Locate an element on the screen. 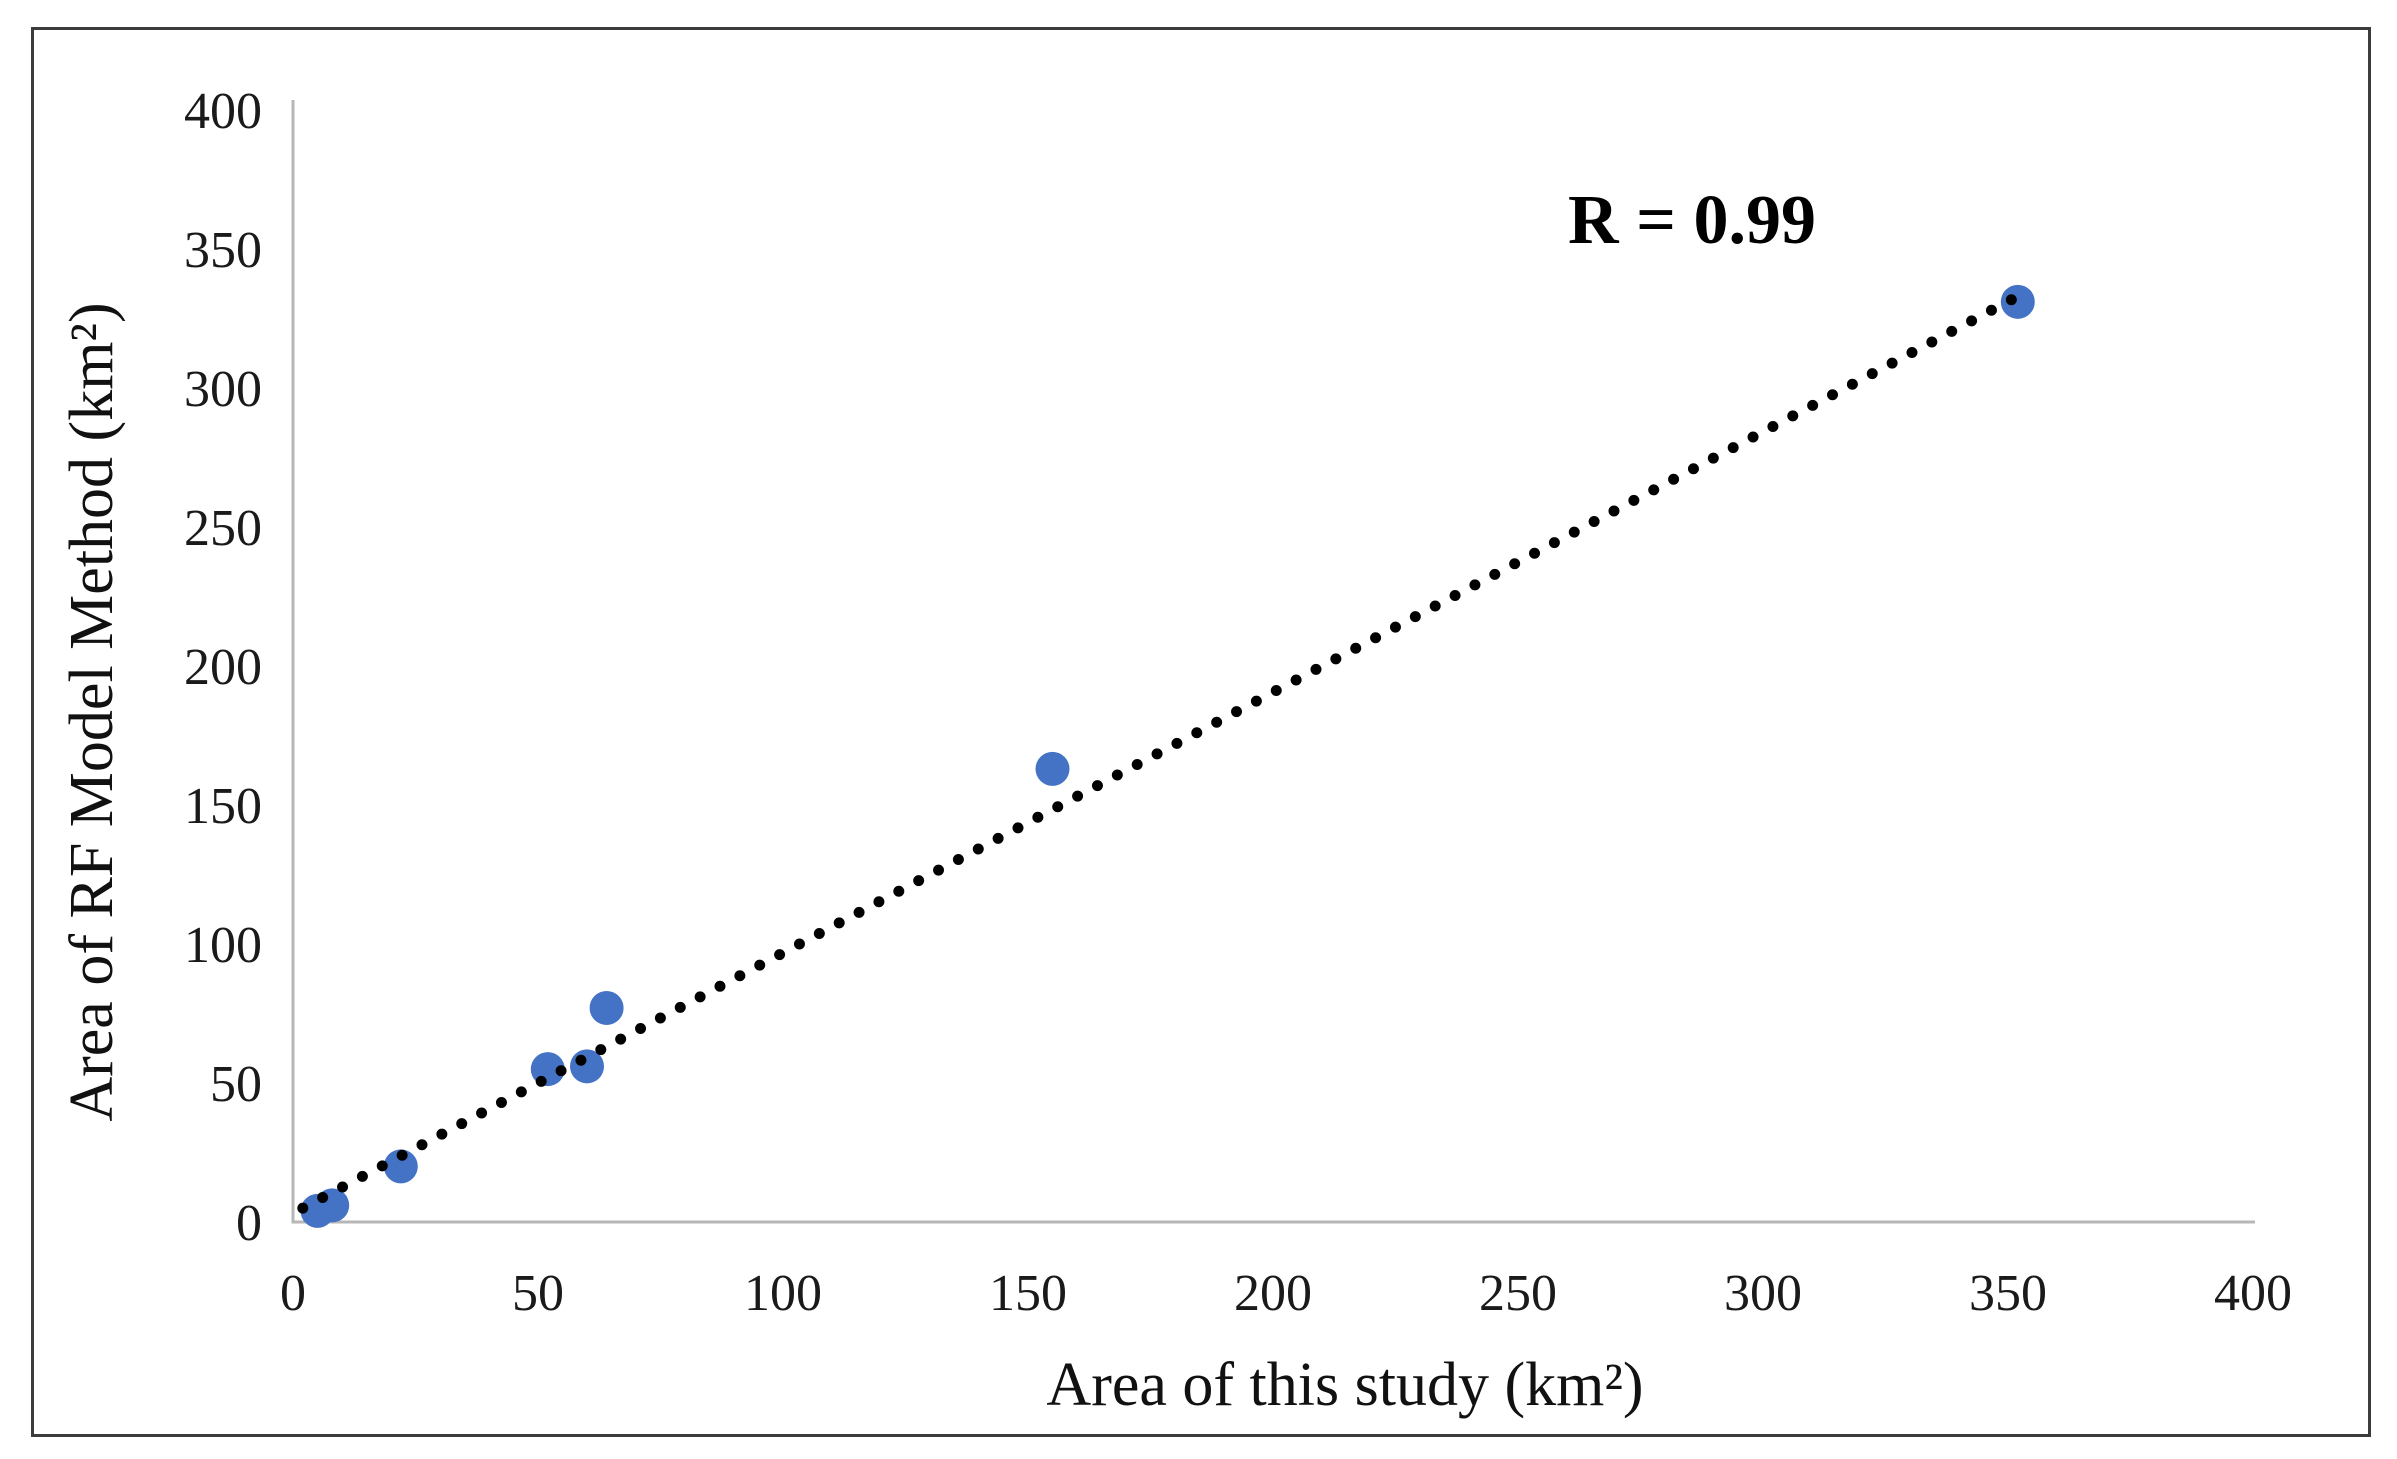  y-tick-label: 400 is located at coordinates (223, 111).